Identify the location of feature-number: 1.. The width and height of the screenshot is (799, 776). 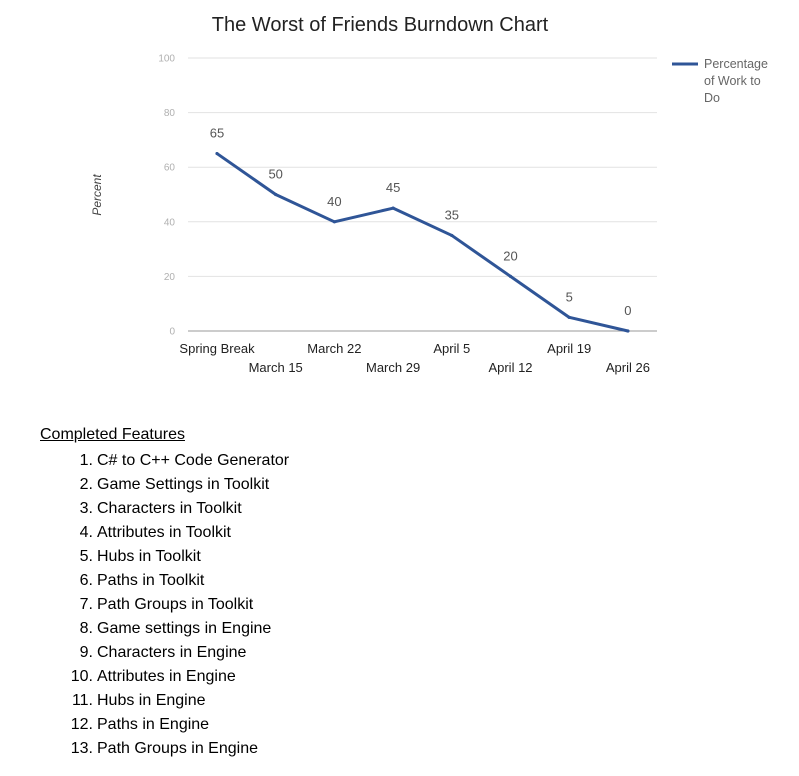
(86, 460).